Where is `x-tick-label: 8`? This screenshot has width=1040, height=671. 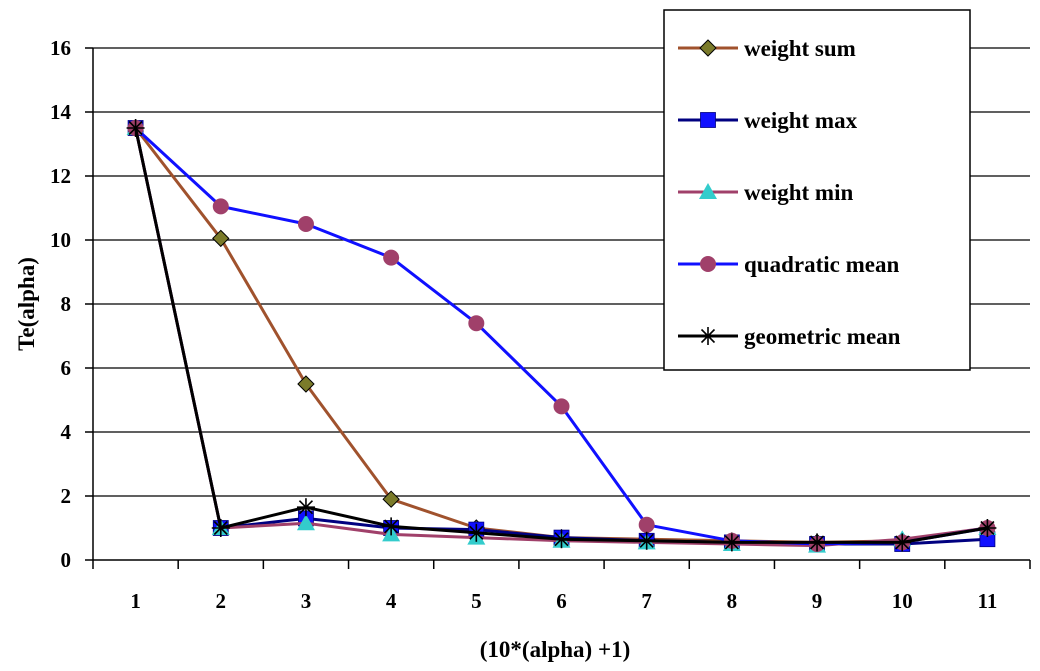 x-tick-label: 8 is located at coordinates (732, 601).